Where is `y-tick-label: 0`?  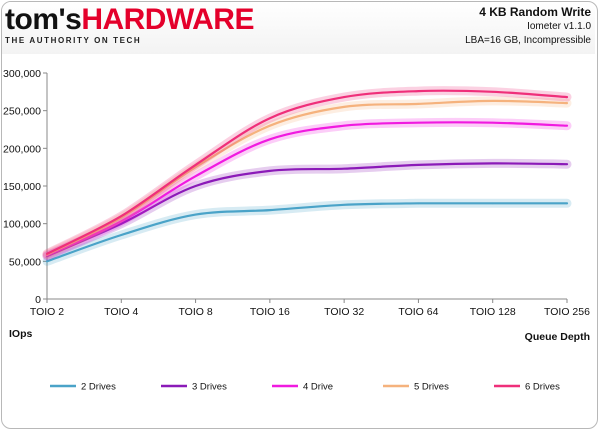
y-tick-label: 0 is located at coordinates (38, 300).